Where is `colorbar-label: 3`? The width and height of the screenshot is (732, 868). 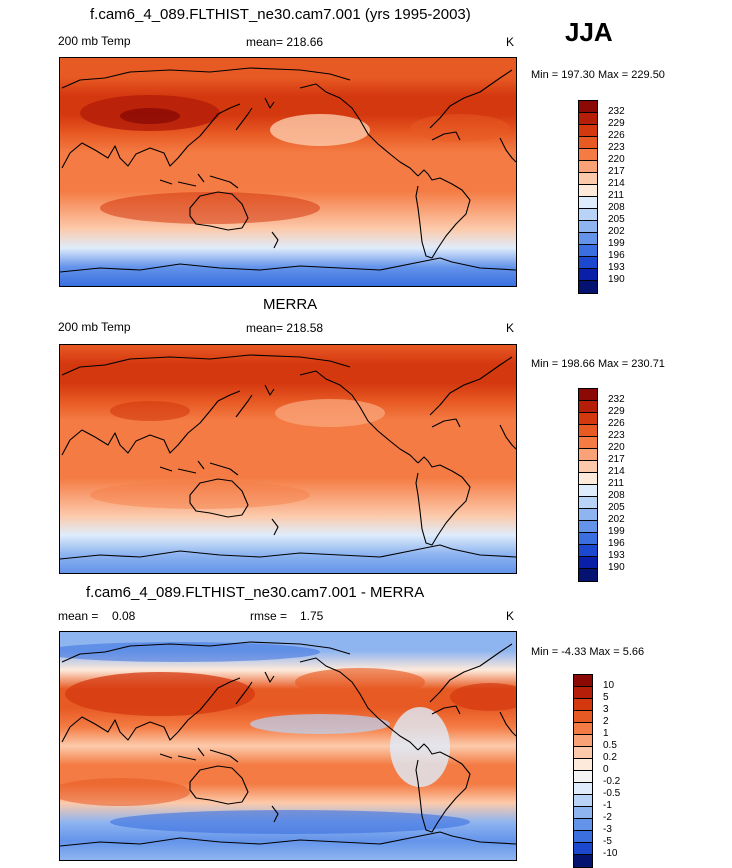
colorbar-label: 3 is located at coordinates (606, 709).